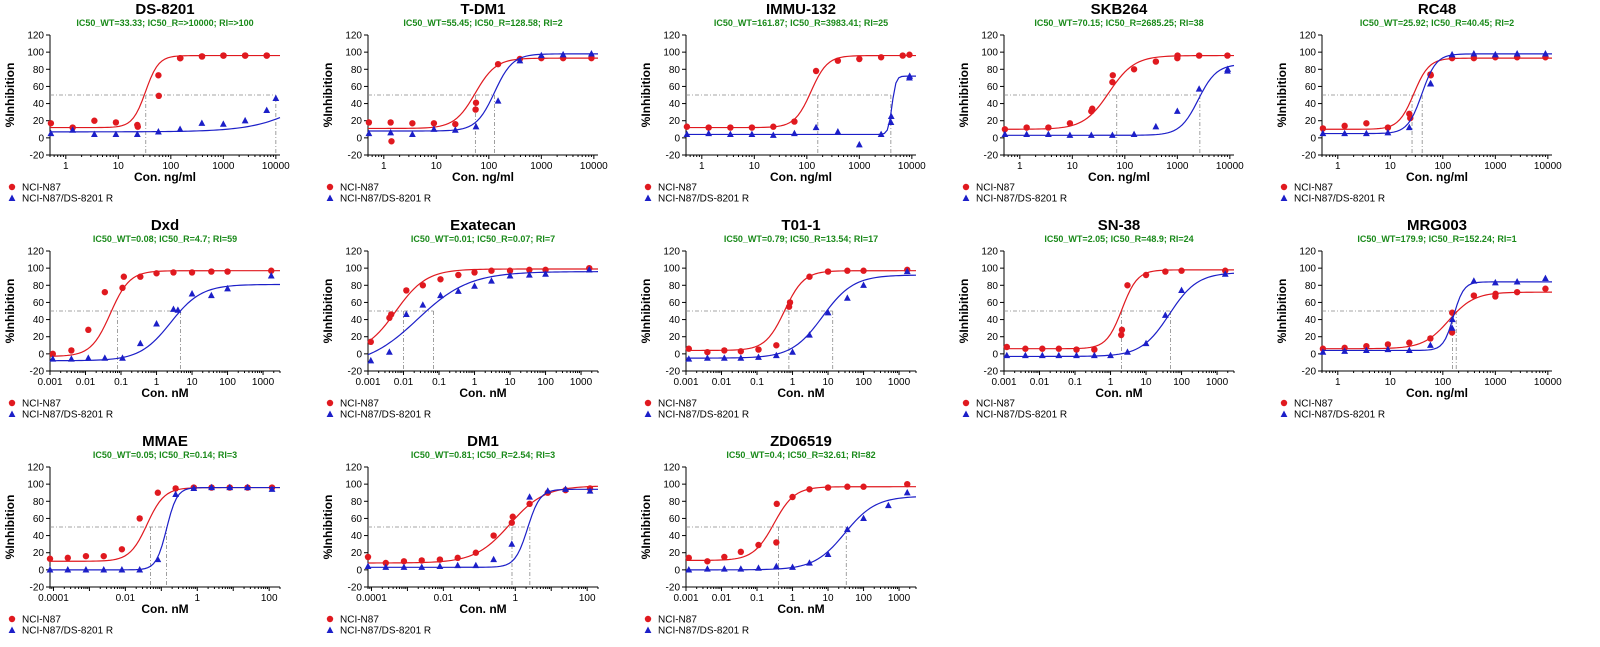  I want to click on ic50-summary: IC50_WT=161.87; IC50_R=3983.41; RI=25, so click(801, 23).